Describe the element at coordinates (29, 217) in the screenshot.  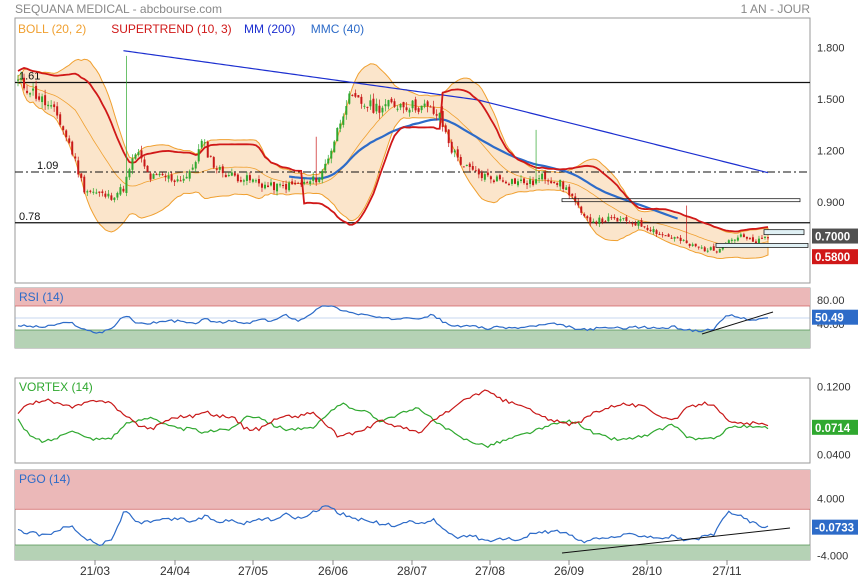
I see `level-label: 0.78` at that location.